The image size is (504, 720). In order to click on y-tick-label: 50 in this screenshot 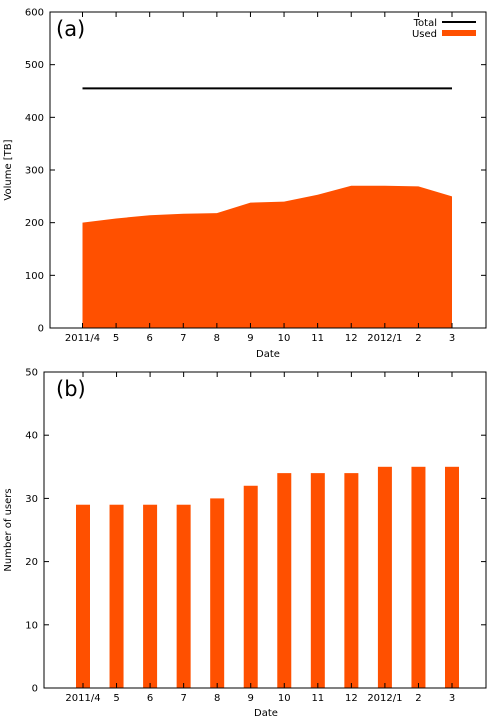, I will do `click(31, 373)`.